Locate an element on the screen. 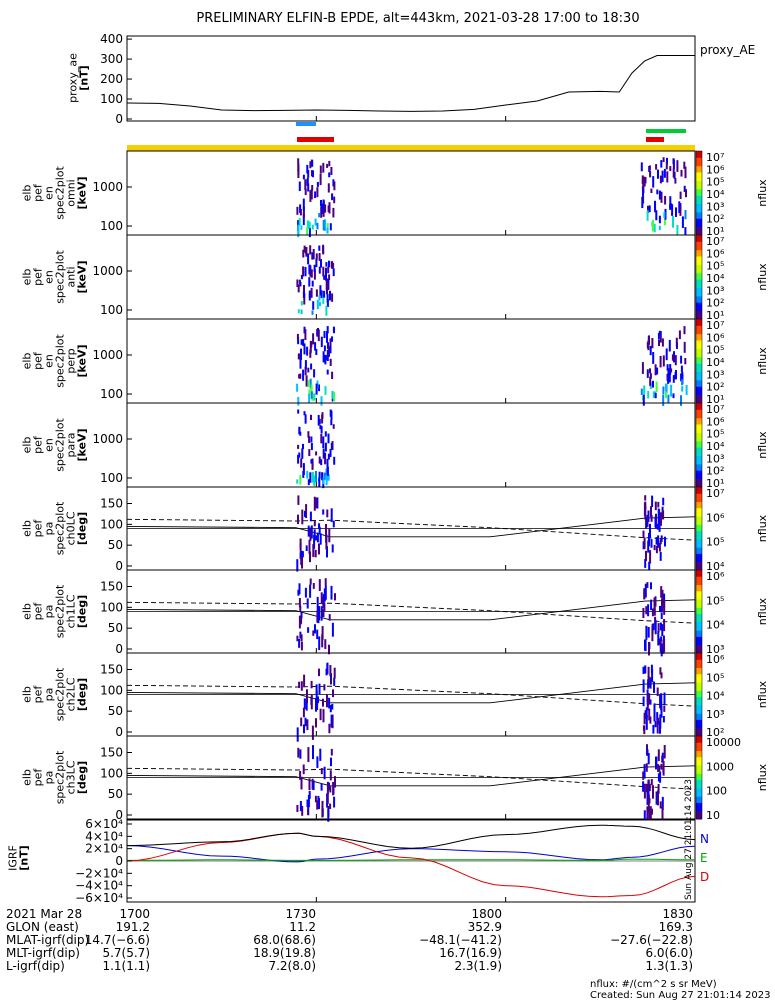 The width and height of the screenshot is (775, 1000). footer-cell: 2.3(1.9) is located at coordinates (478, 966).